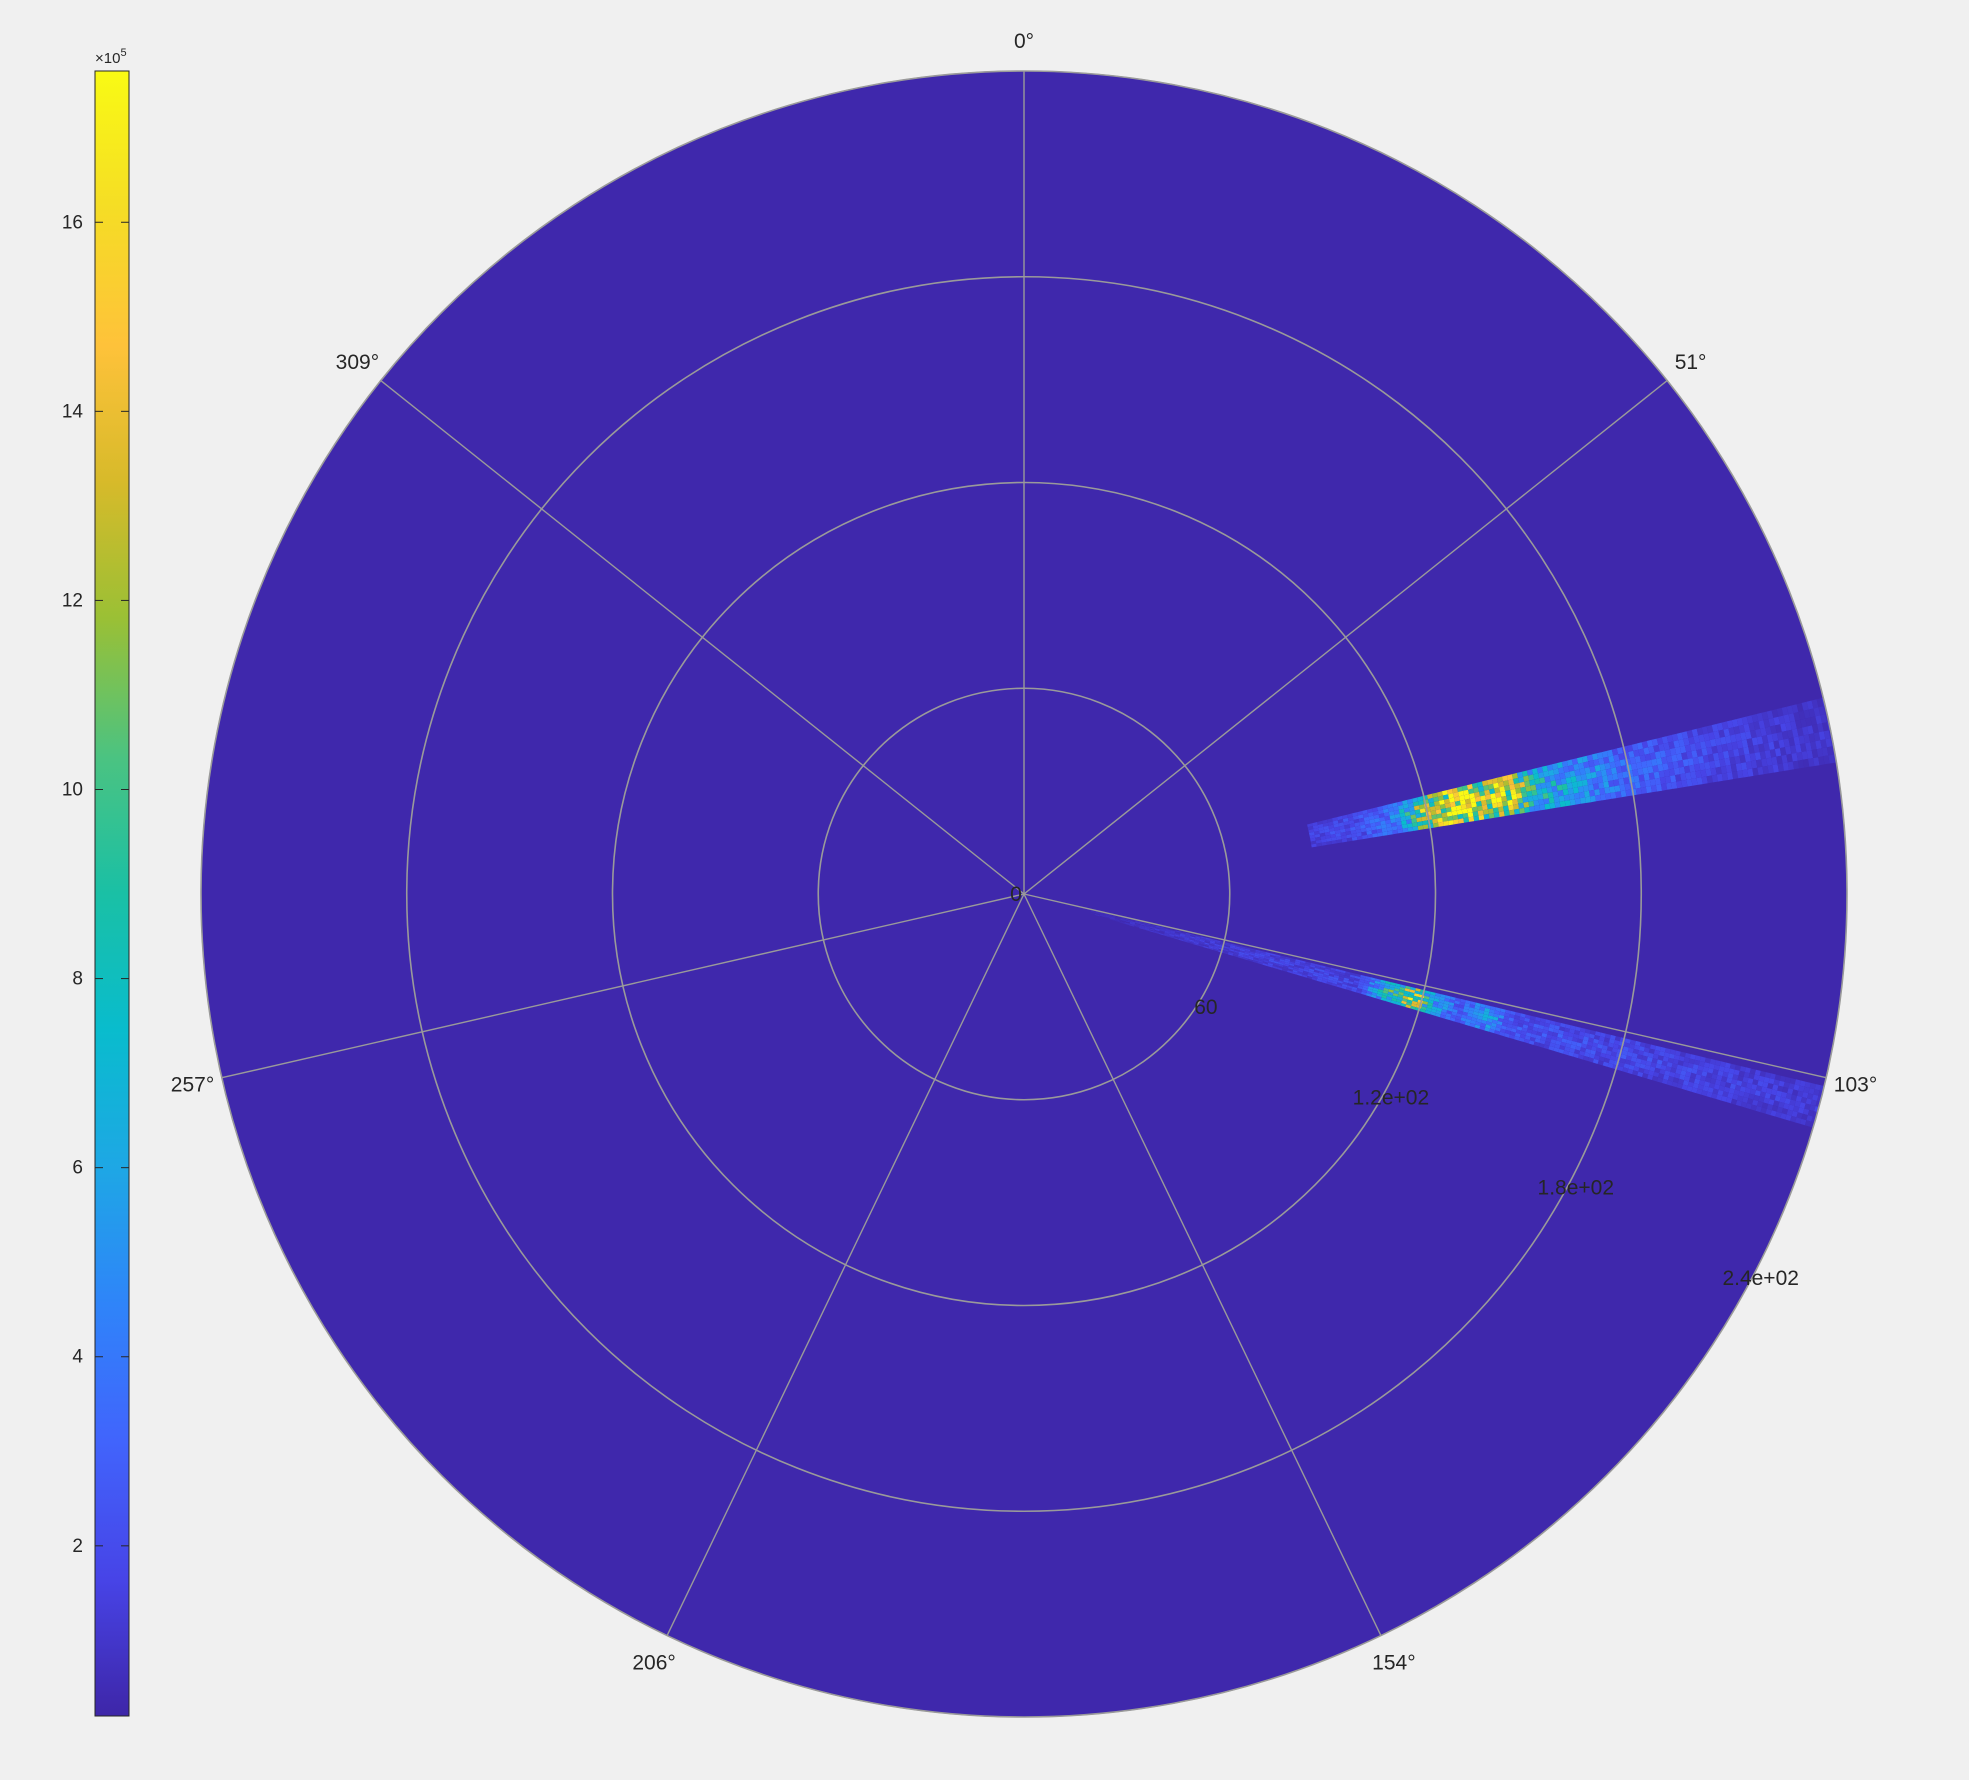  What do you see at coordinates (1576, 1188) in the screenshot?
I see `r-tick-label: 1.8e+02` at bounding box center [1576, 1188].